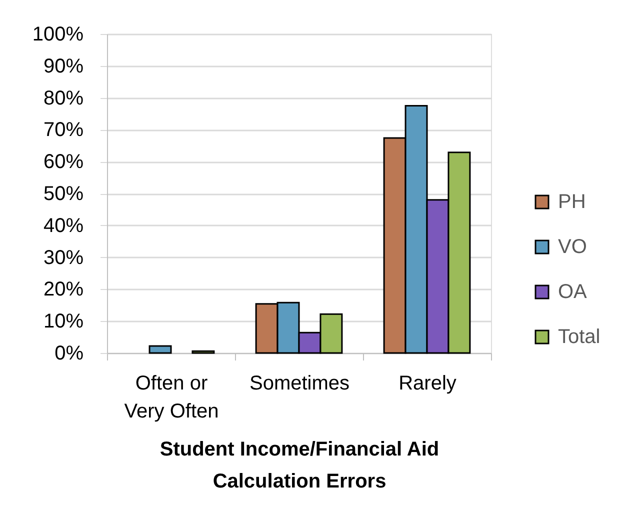 This screenshot has height=529, width=623. What do you see at coordinates (427, 383) in the screenshot?
I see `x-tick-label: Rarely` at bounding box center [427, 383].